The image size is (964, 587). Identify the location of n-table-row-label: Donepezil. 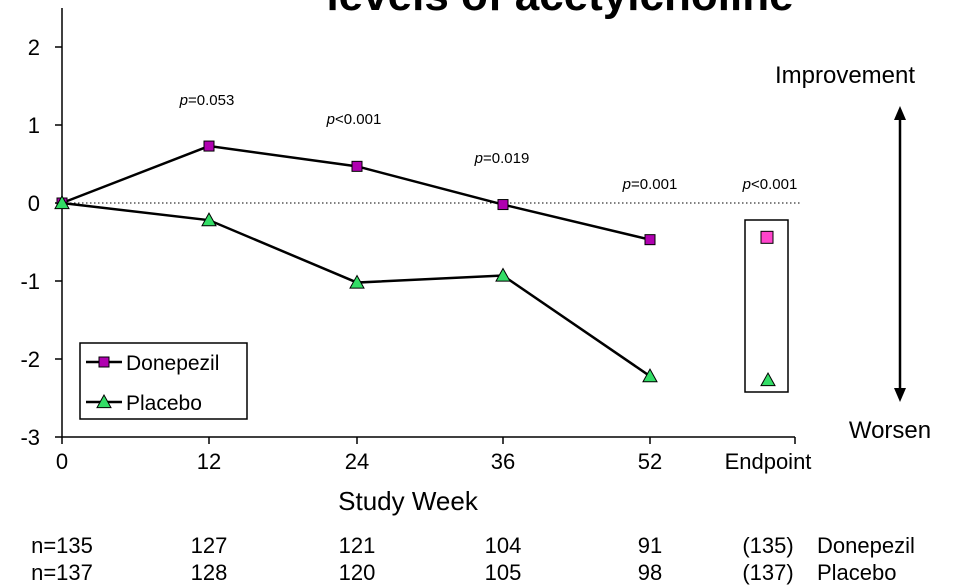
(866, 545).